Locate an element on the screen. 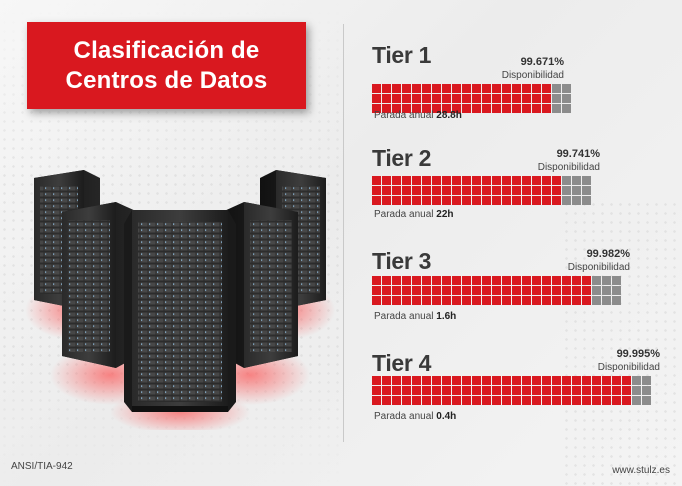 This screenshot has height=486, width=682. tier-availability-percent: 99.671% is located at coordinates (542, 62).